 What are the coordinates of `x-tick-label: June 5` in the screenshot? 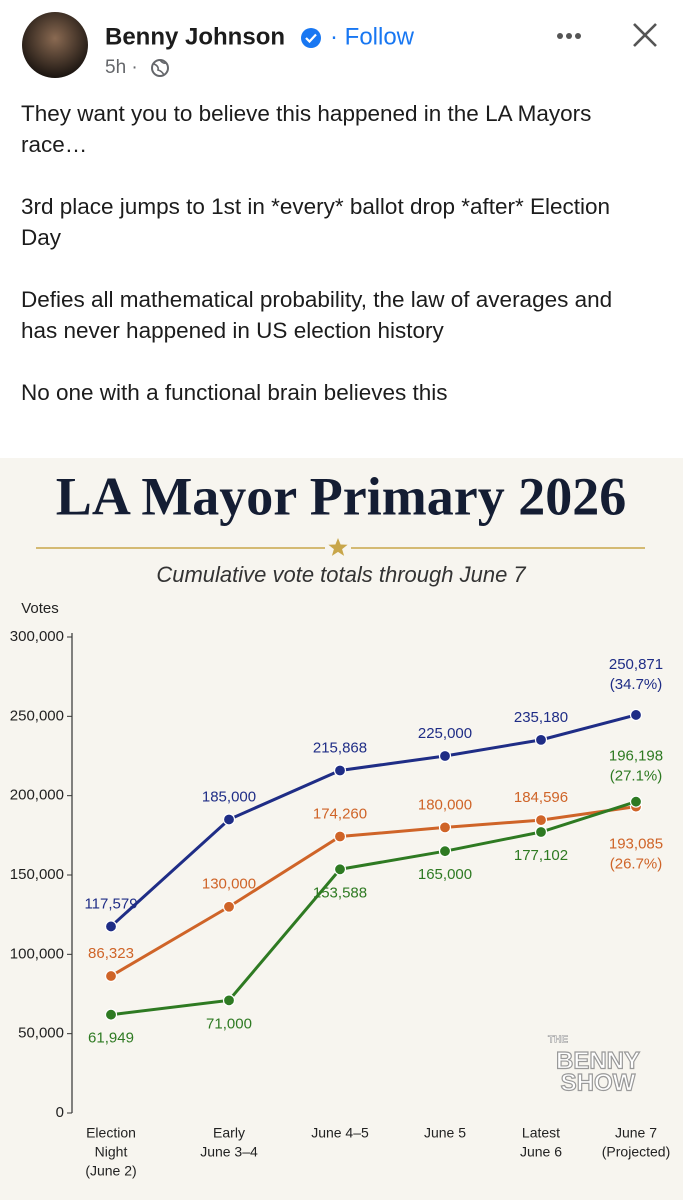 It's located at (445, 1133).